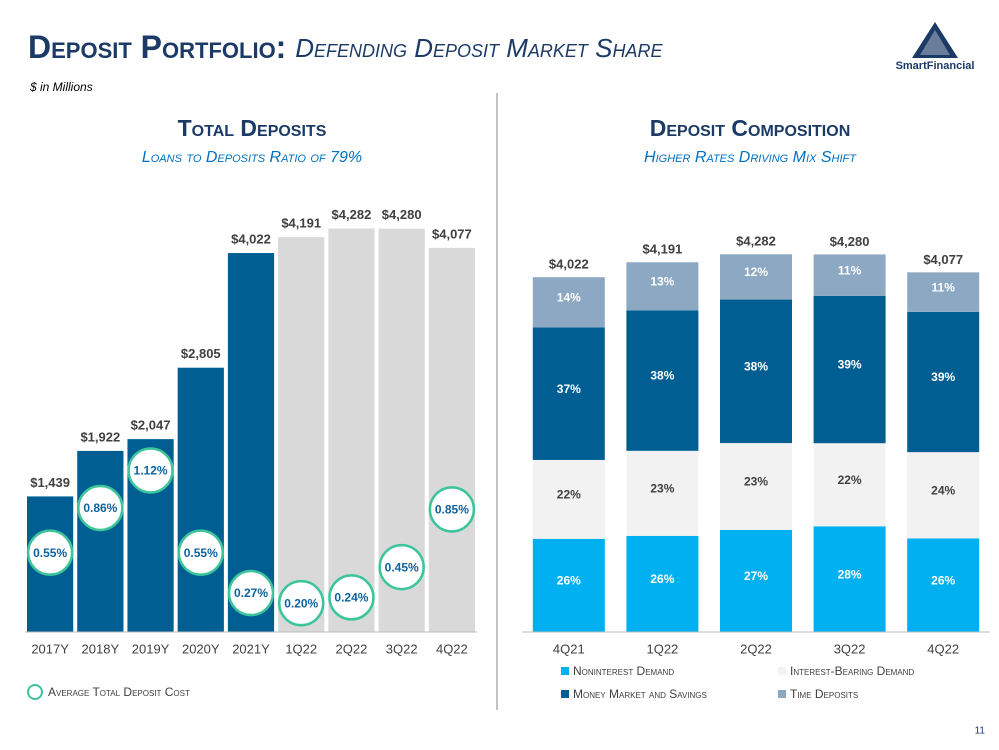 This screenshot has width=999, height=750. Describe the element at coordinates (750, 157) in the screenshot. I see `chart-subtitle: Higher Rates Driving Mix Shift` at that location.